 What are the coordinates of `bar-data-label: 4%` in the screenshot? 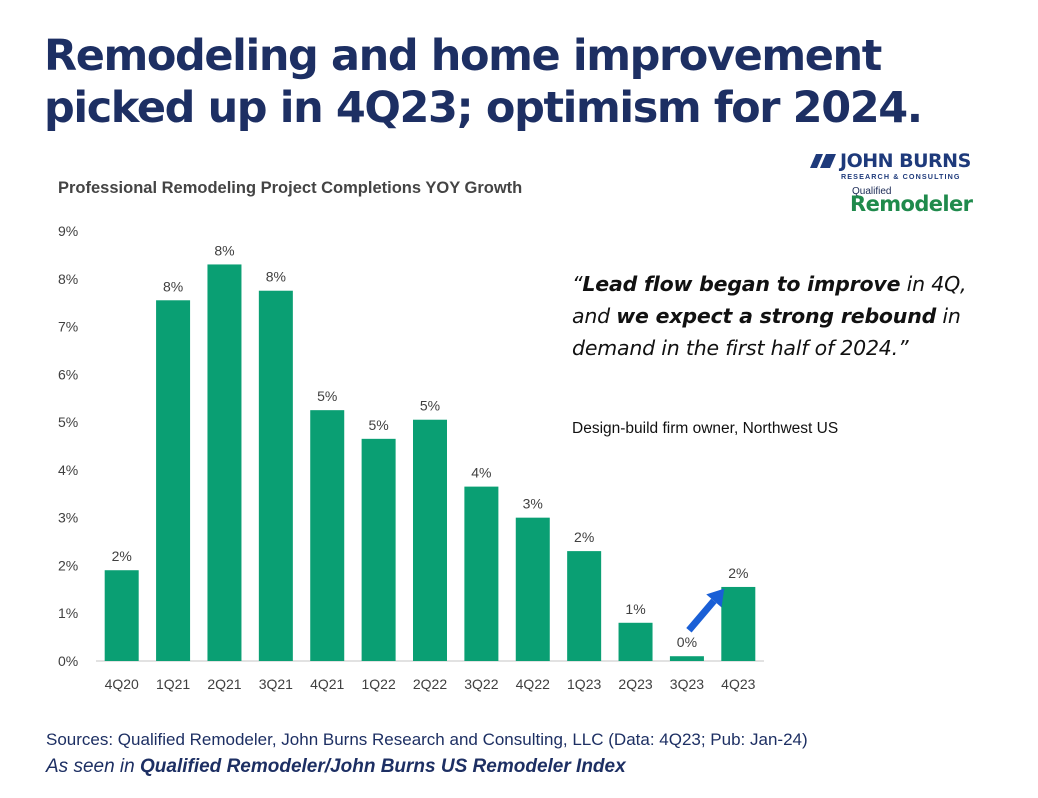 It's located at (481, 473).